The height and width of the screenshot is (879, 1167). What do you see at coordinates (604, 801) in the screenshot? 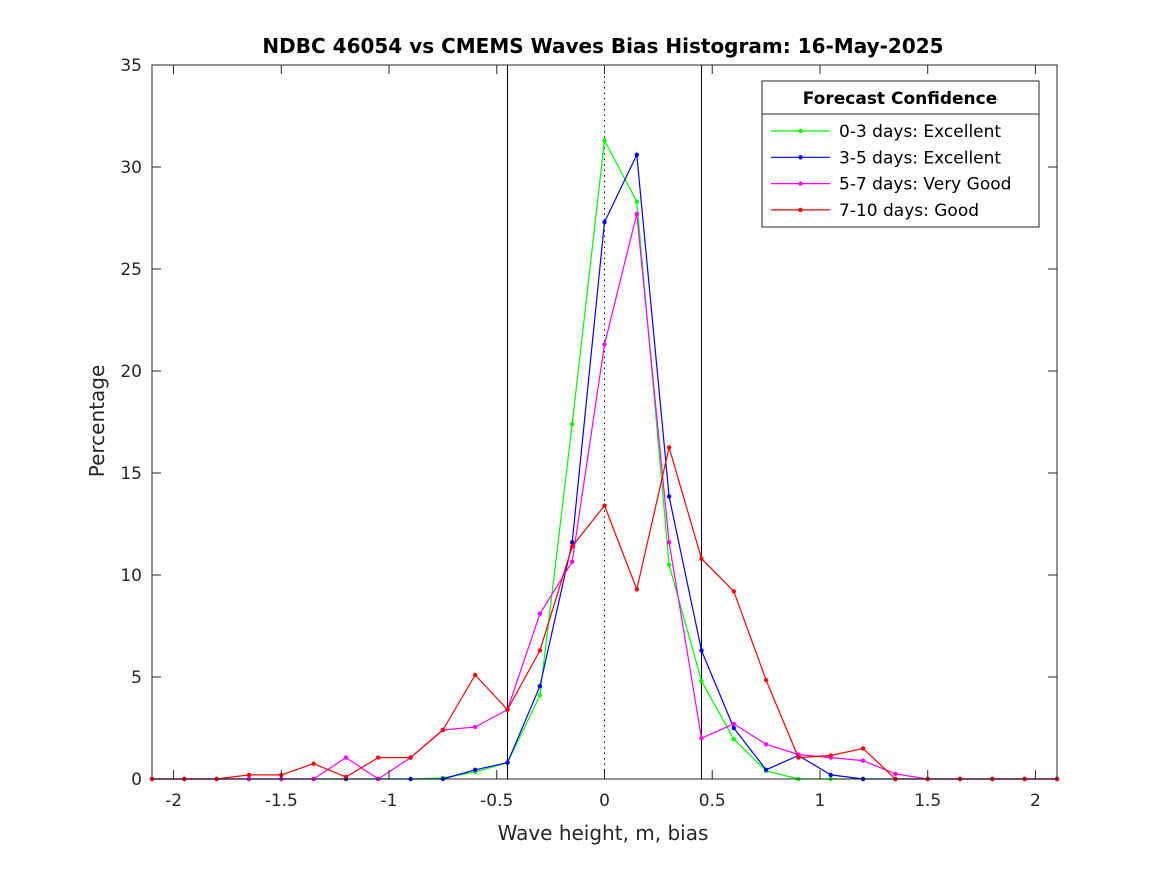
I see `x-tick-label: 0` at bounding box center [604, 801].